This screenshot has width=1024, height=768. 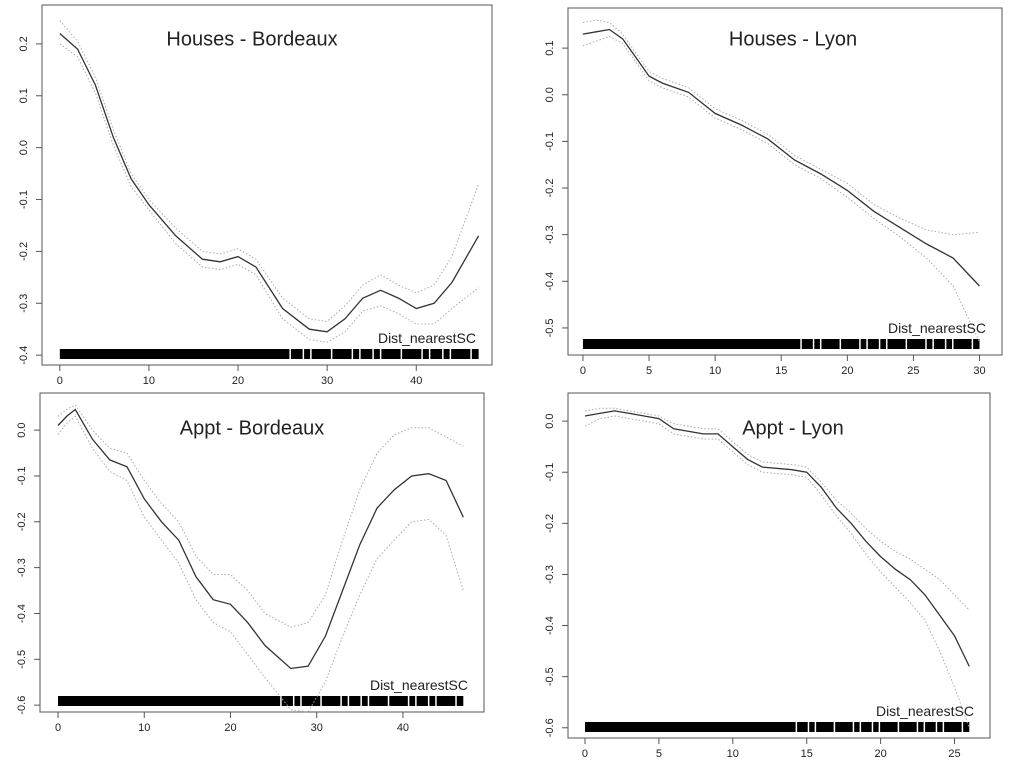 What do you see at coordinates (24, 43) in the screenshot?
I see `y-tick-label: 0.2` at bounding box center [24, 43].